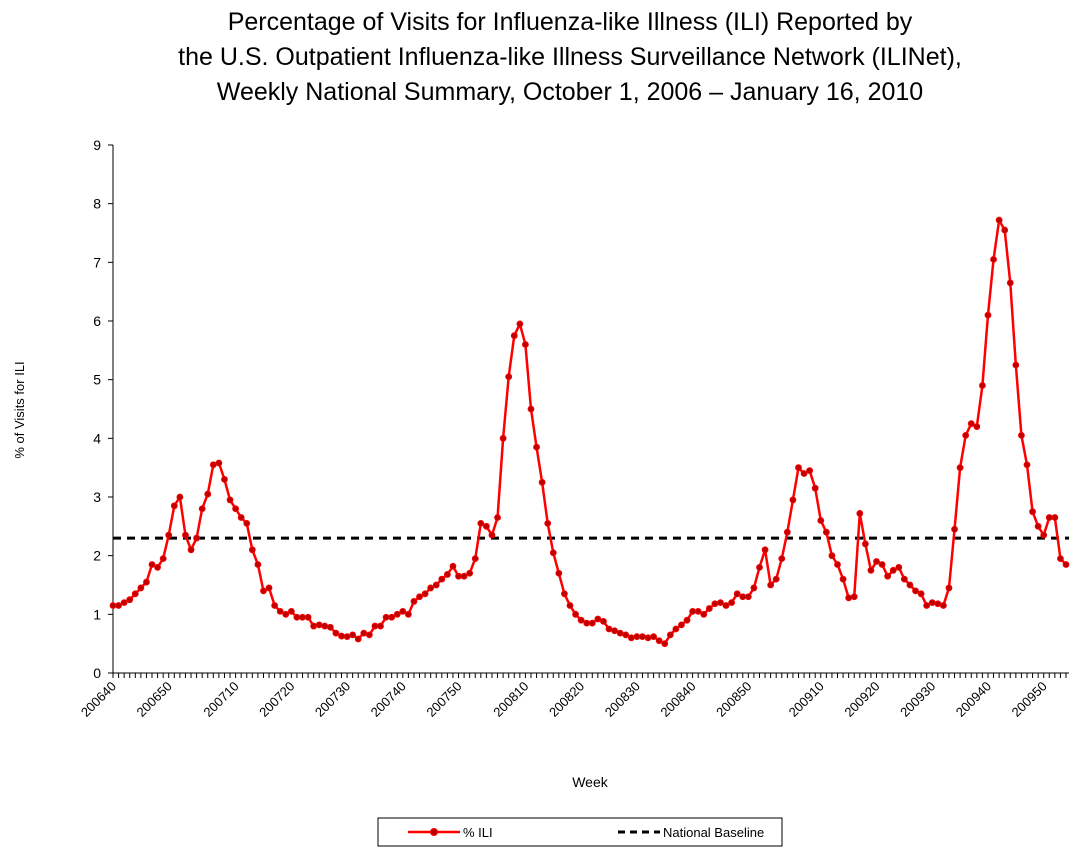 The width and height of the screenshot is (1088, 854). What do you see at coordinates (98, 699) in the screenshot?
I see `x-tick-label: 200640` at bounding box center [98, 699].